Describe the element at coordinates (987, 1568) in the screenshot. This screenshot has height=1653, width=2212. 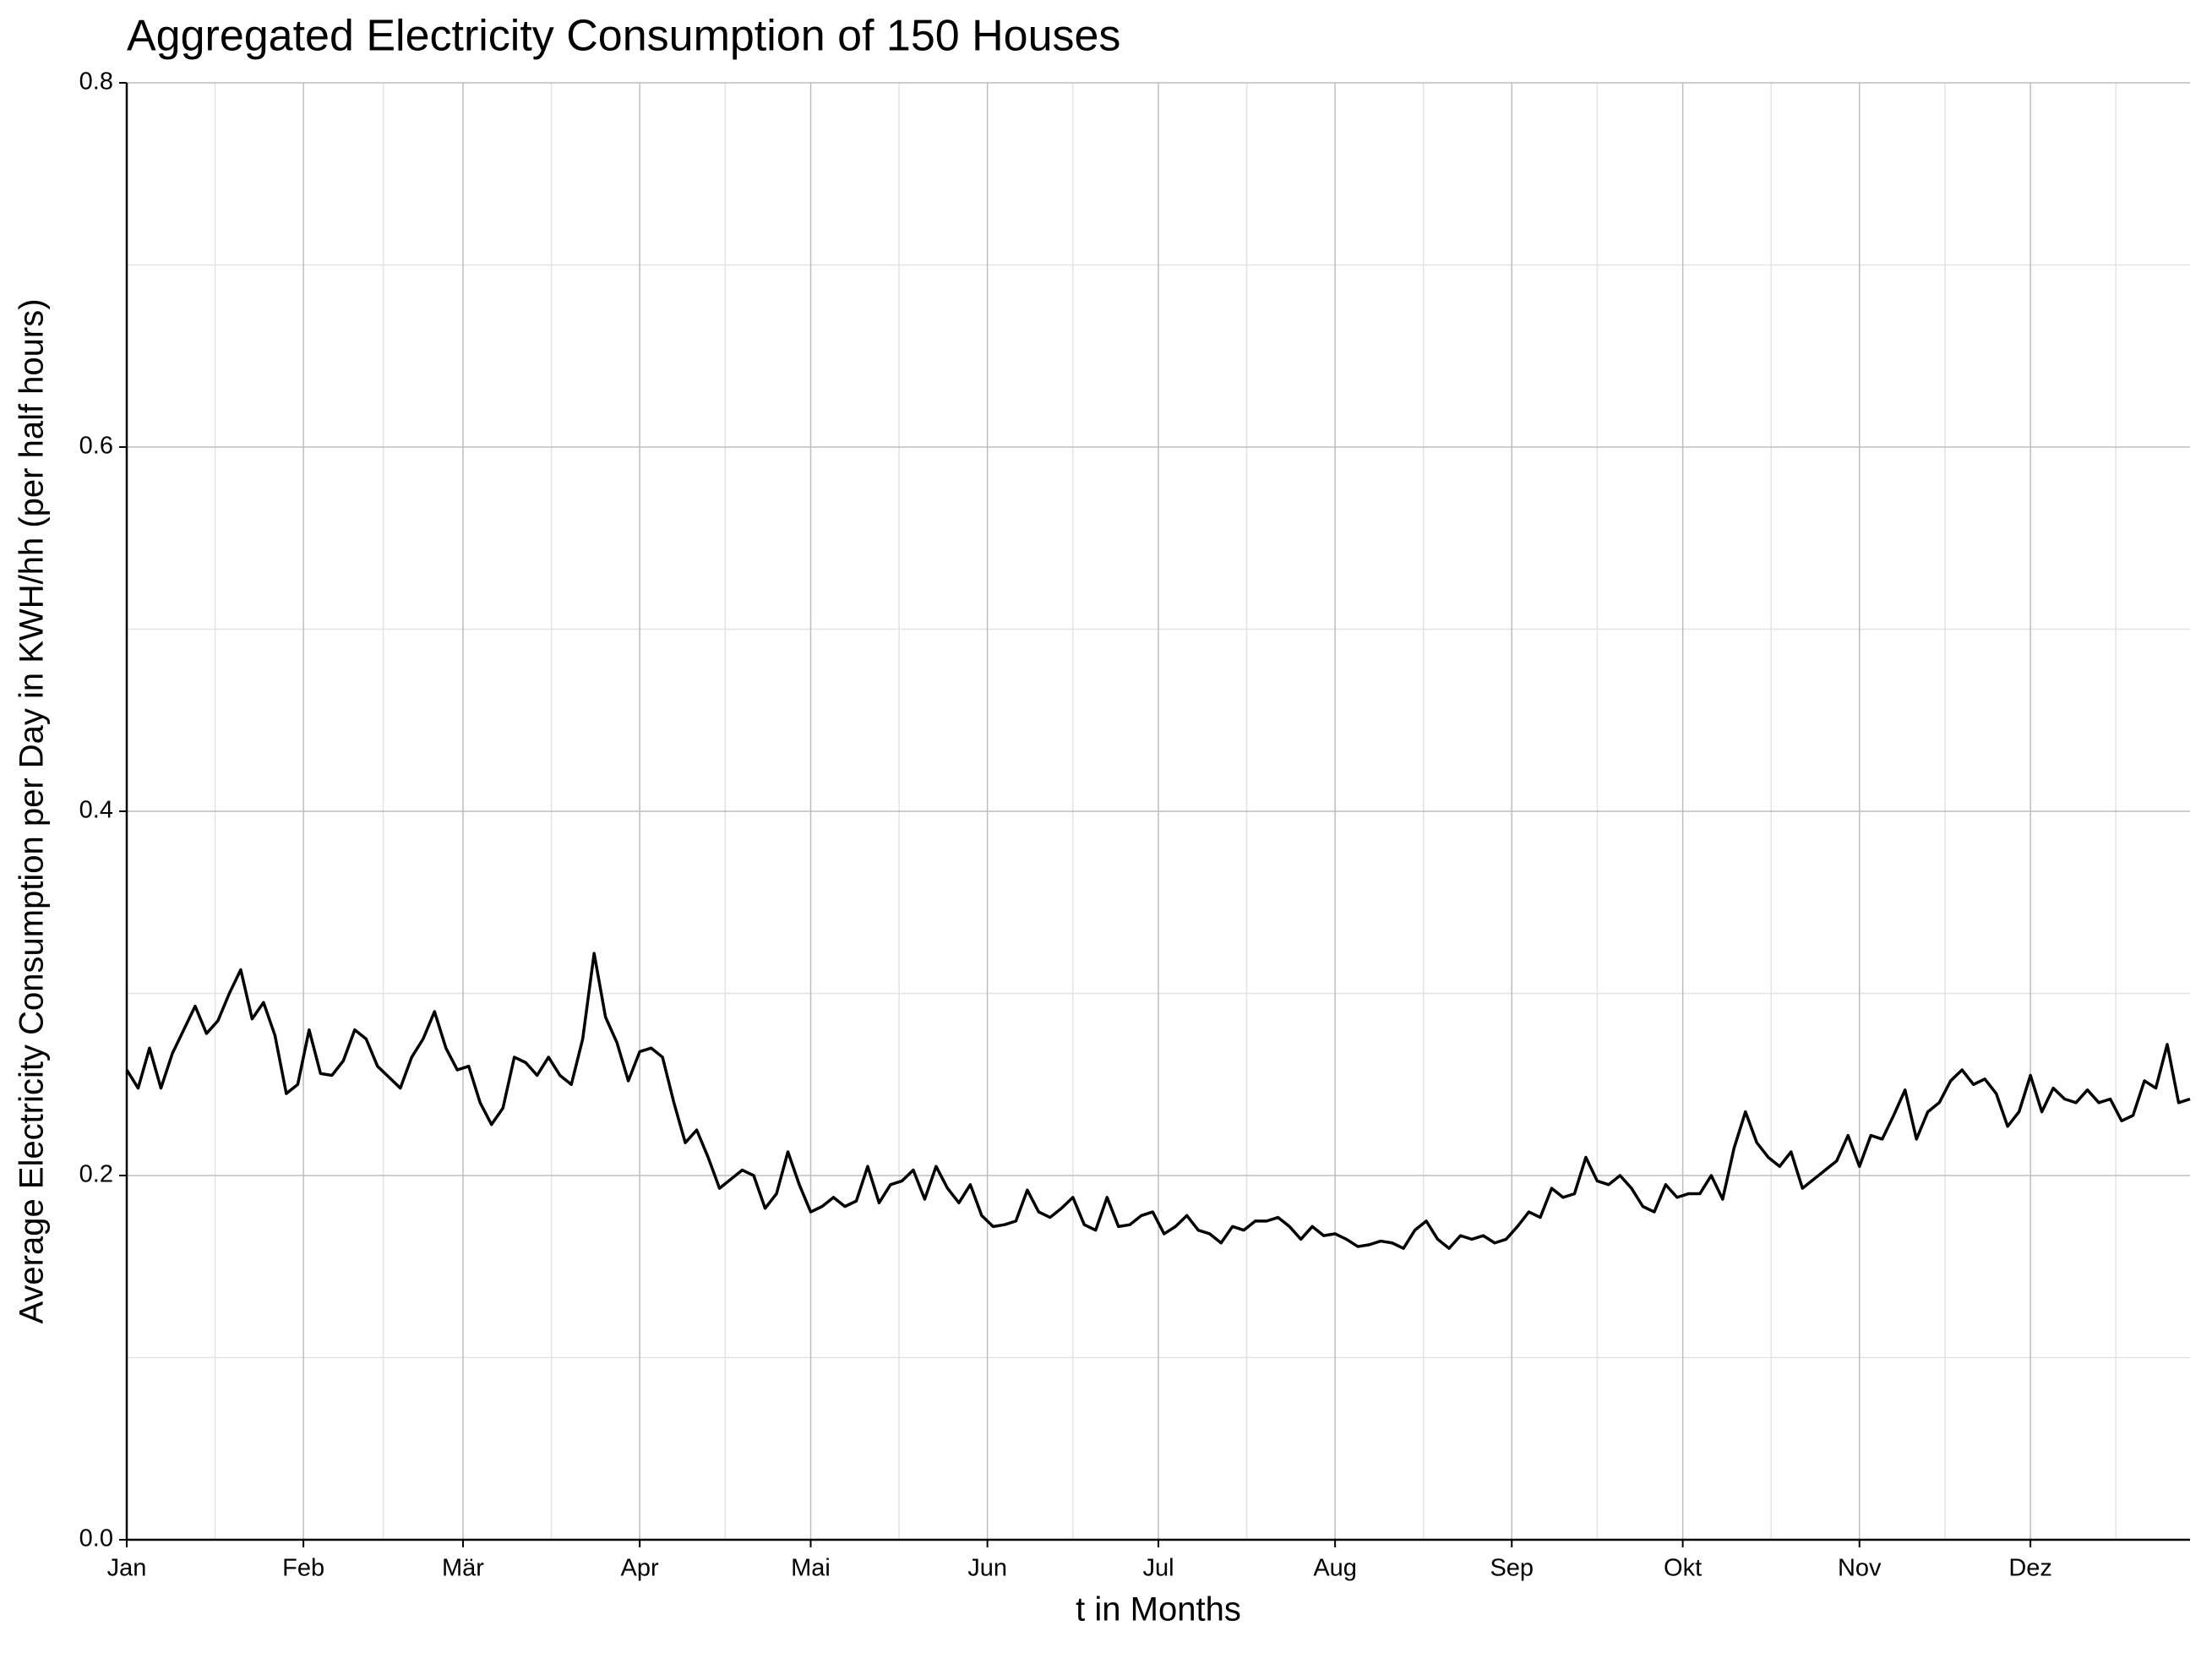
I see `x-tick-label: Jun` at that location.